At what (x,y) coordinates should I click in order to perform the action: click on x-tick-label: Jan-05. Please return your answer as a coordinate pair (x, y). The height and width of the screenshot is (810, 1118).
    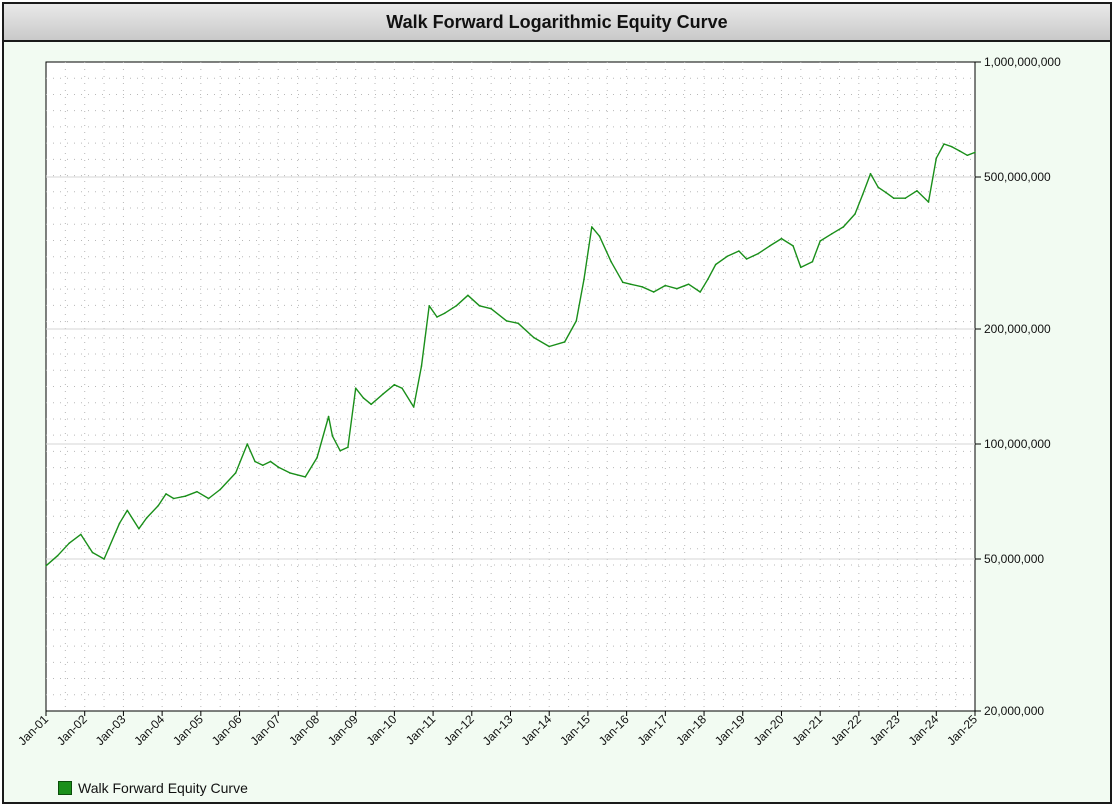
    Looking at the image, I should click on (188, 730).